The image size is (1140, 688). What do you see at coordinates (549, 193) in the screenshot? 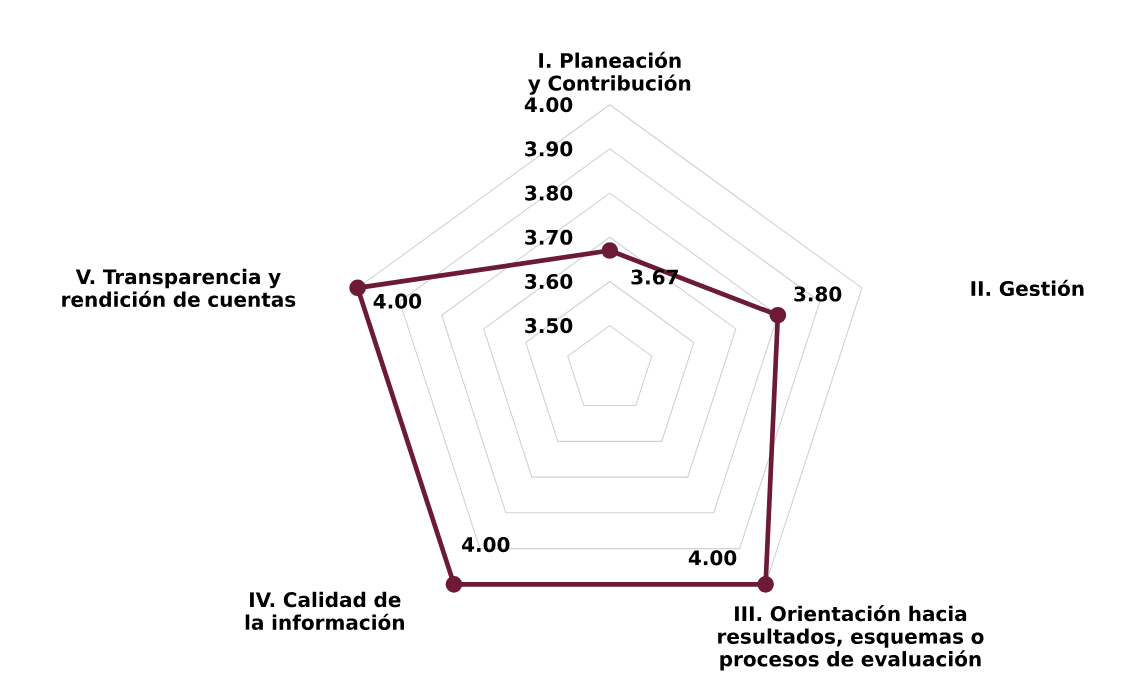
I see `y-tick-label: 3.80` at bounding box center [549, 193].